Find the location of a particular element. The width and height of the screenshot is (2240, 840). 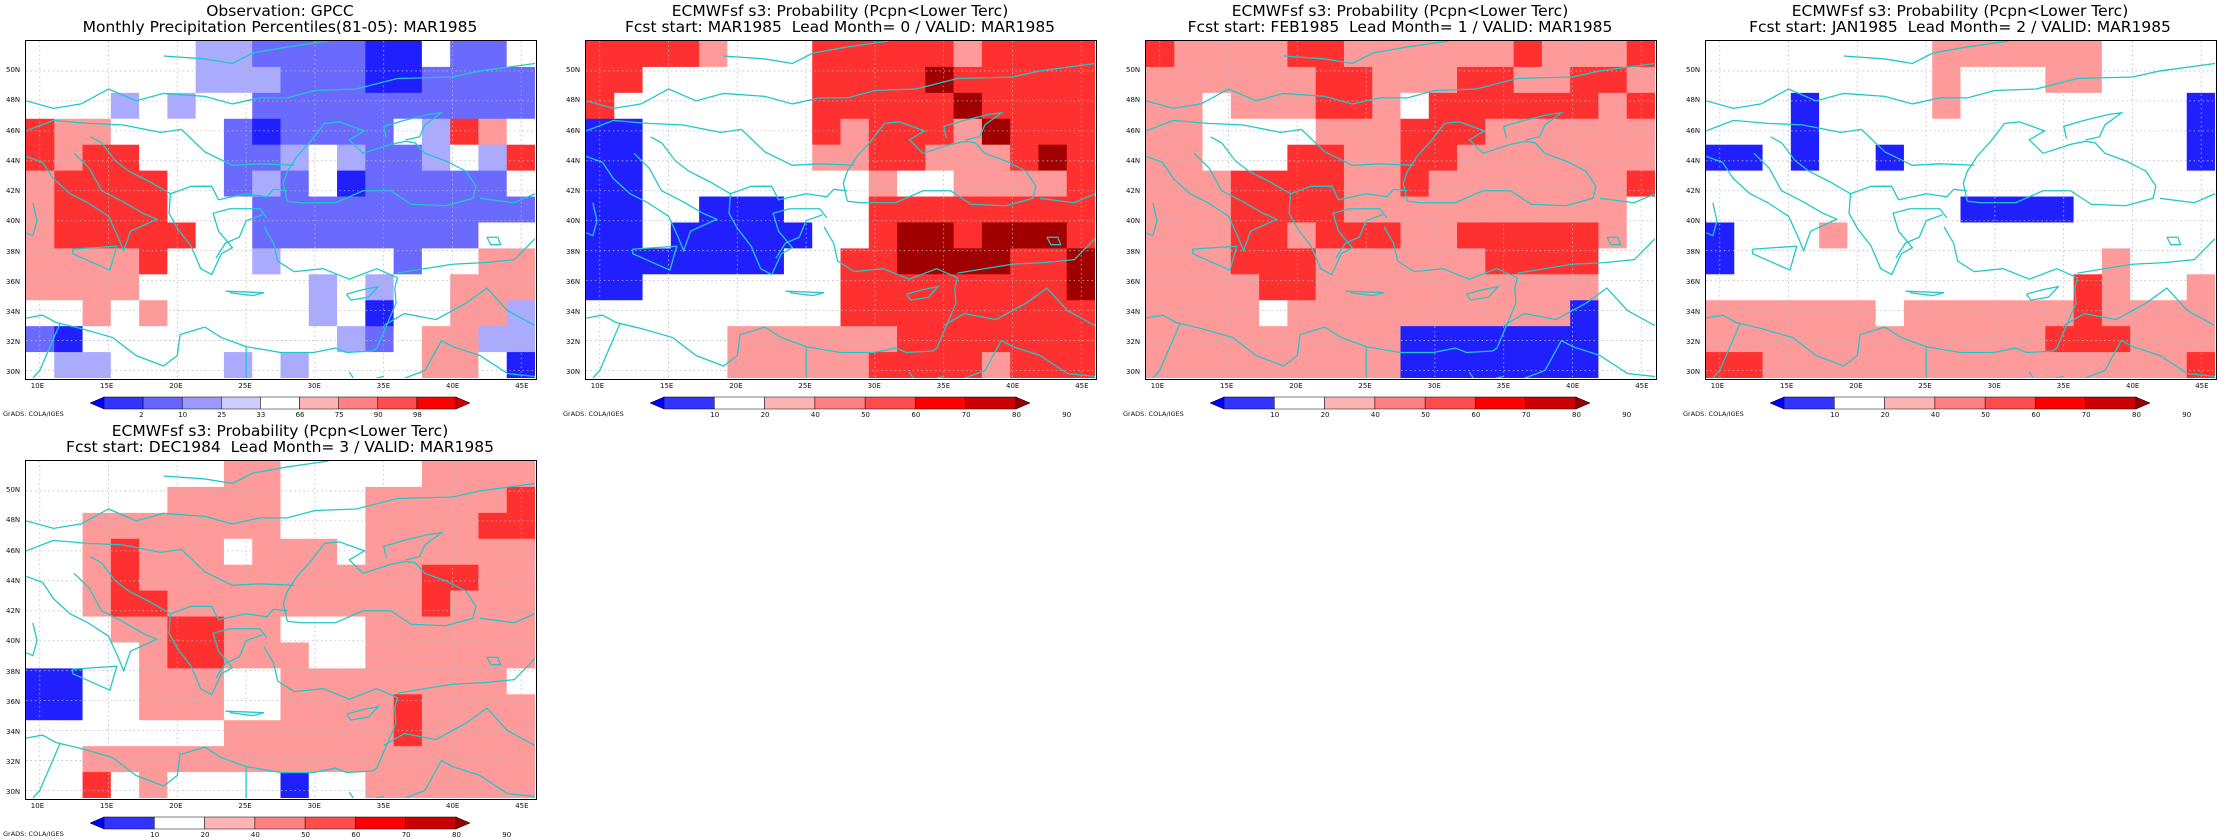

latitude-tick-label: 46N is located at coordinates (1693, 130).